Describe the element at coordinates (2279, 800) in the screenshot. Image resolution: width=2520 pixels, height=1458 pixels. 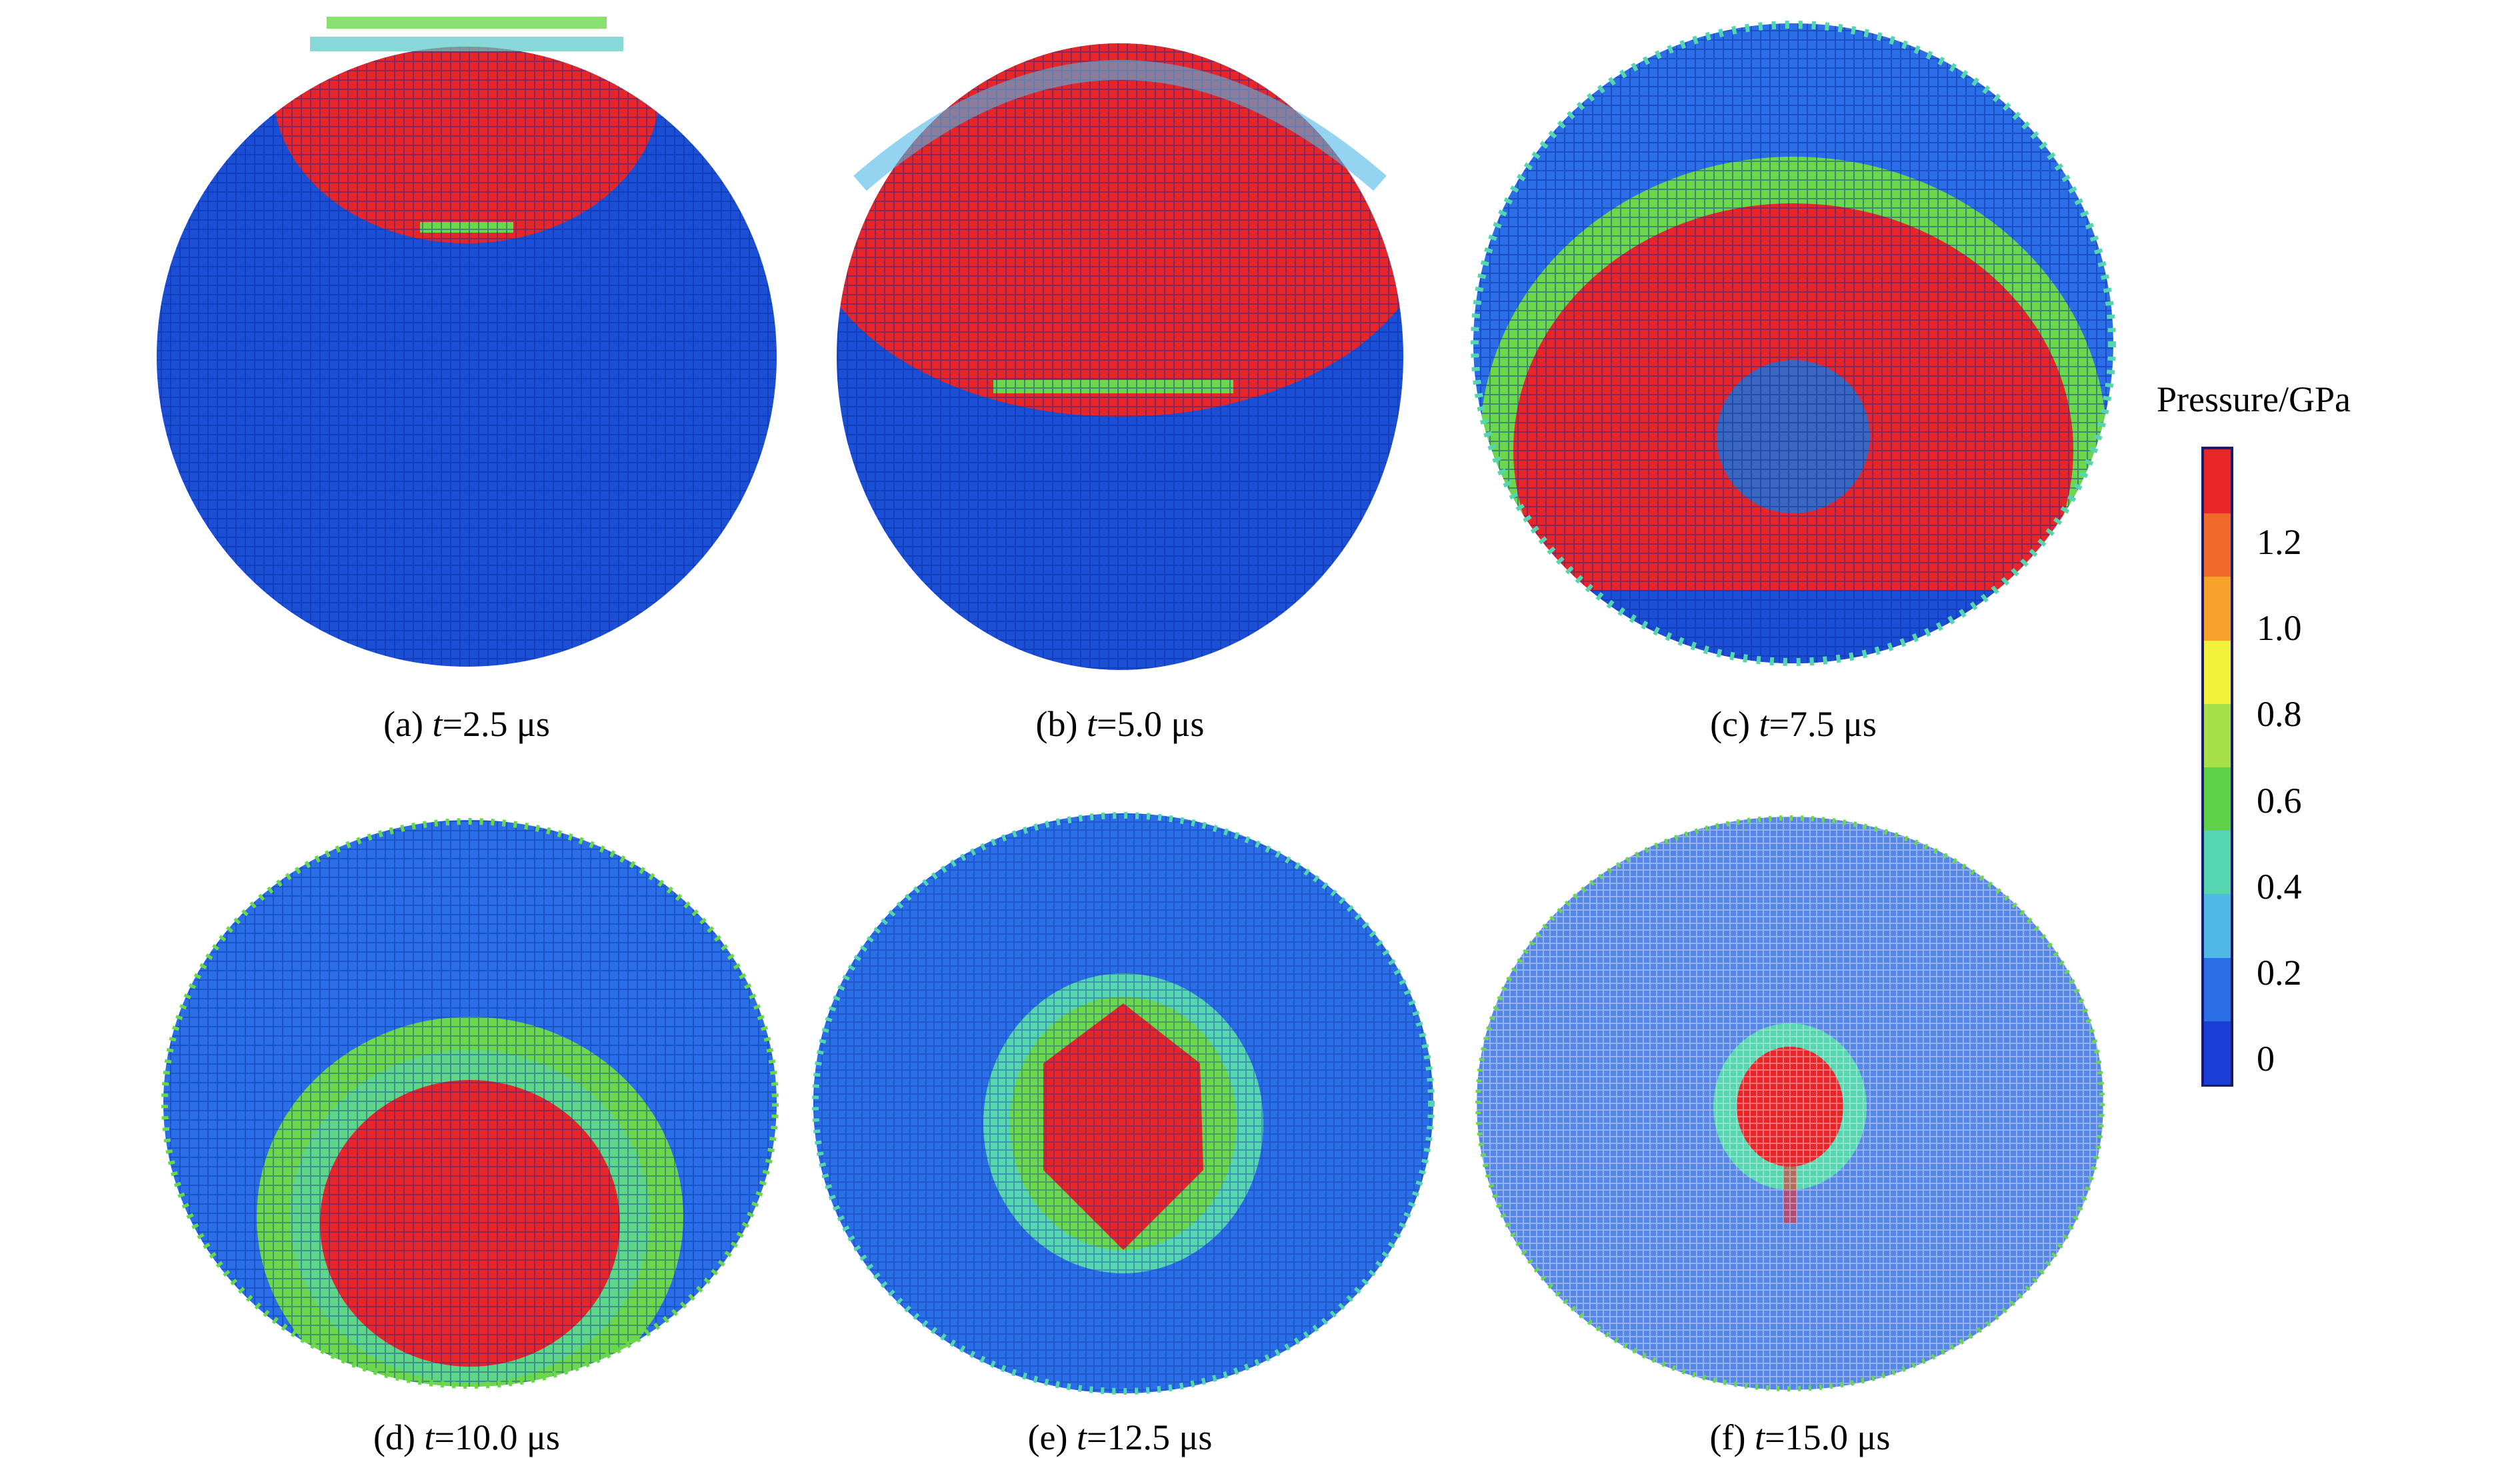
I see `colorbar-tick-label: 0.6` at that location.